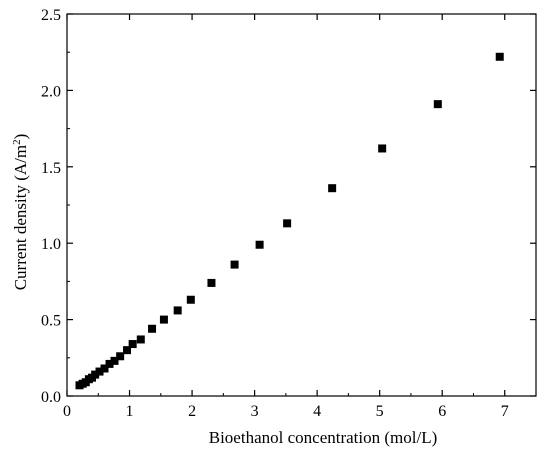  I want to click on x-tick-label: 1, so click(130, 411).